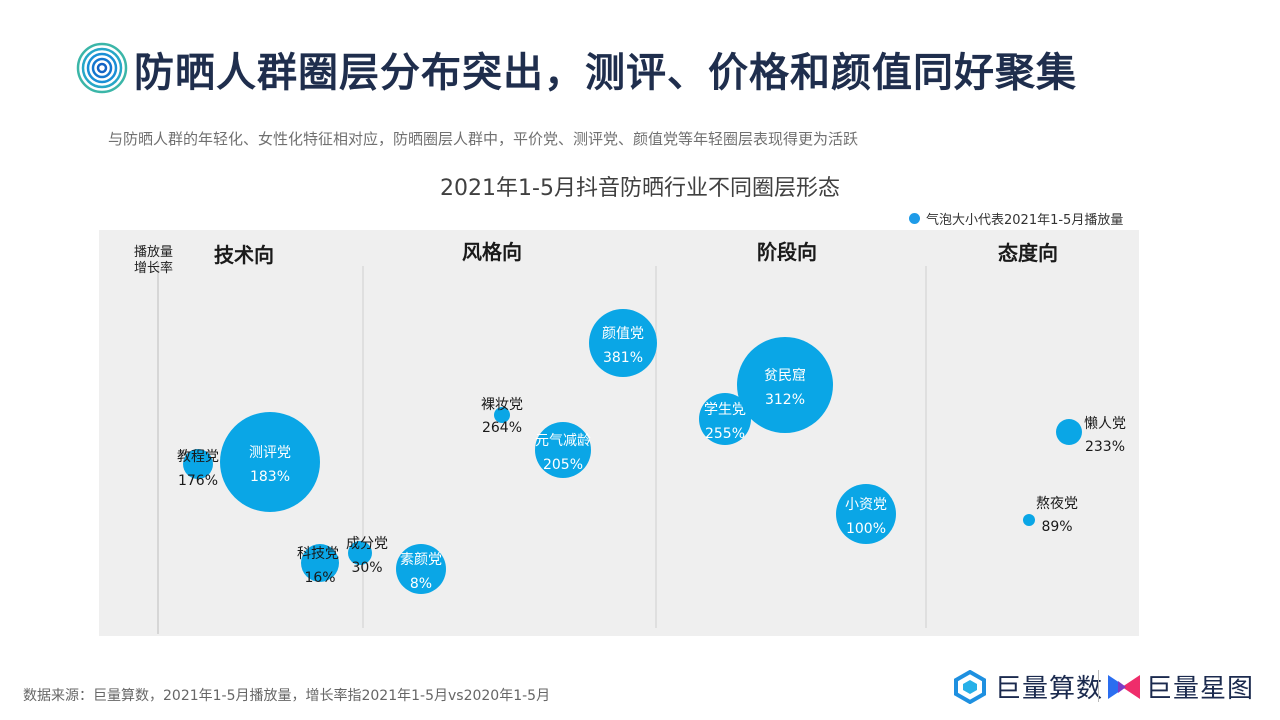 Image resolution: width=1280 pixels, height=720 pixels. I want to click on bubble-name-label: 小资党, so click(866, 505).